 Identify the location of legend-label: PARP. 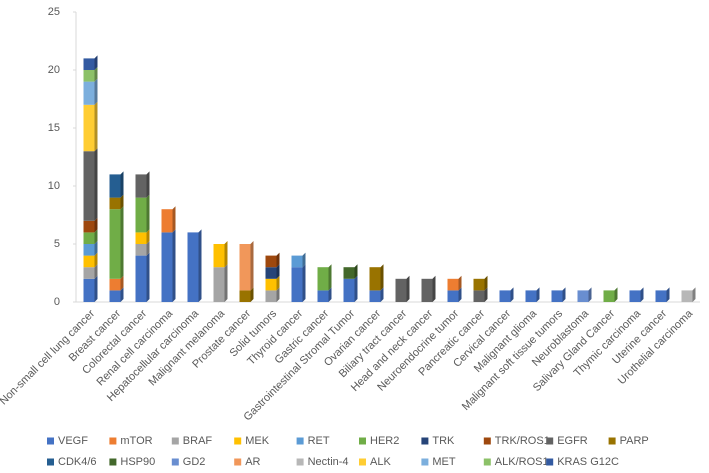
(634, 441).